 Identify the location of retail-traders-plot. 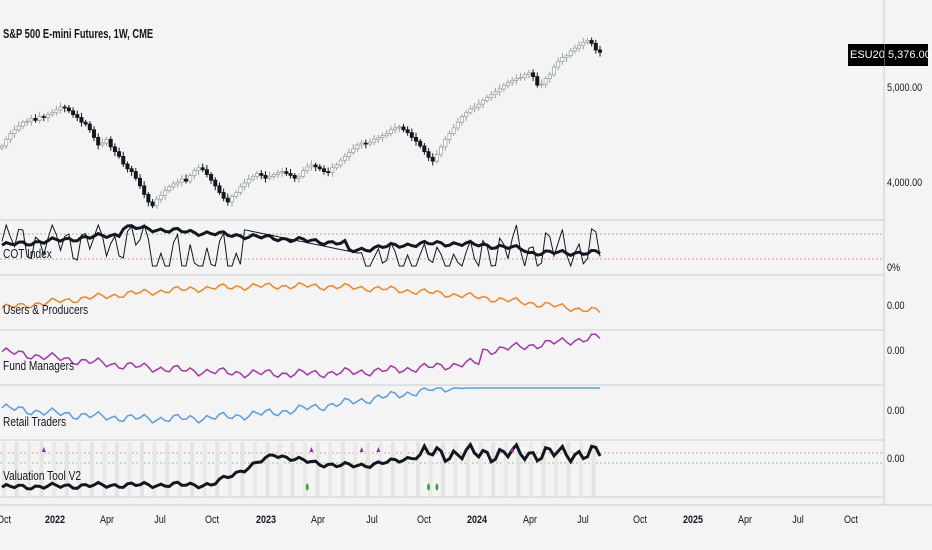
(300, 405).